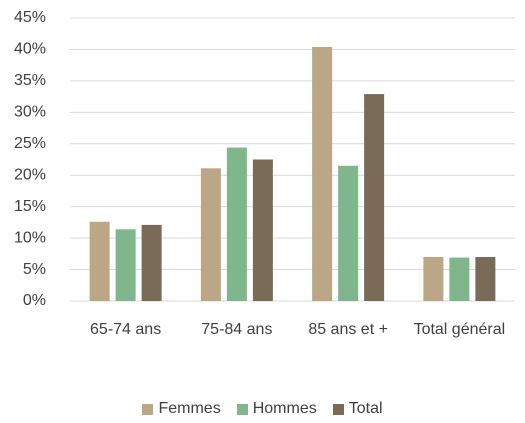 This screenshot has height=423, width=525. Describe the element at coordinates (365, 408) in the screenshot. I see `legend-label: Total` at that location.